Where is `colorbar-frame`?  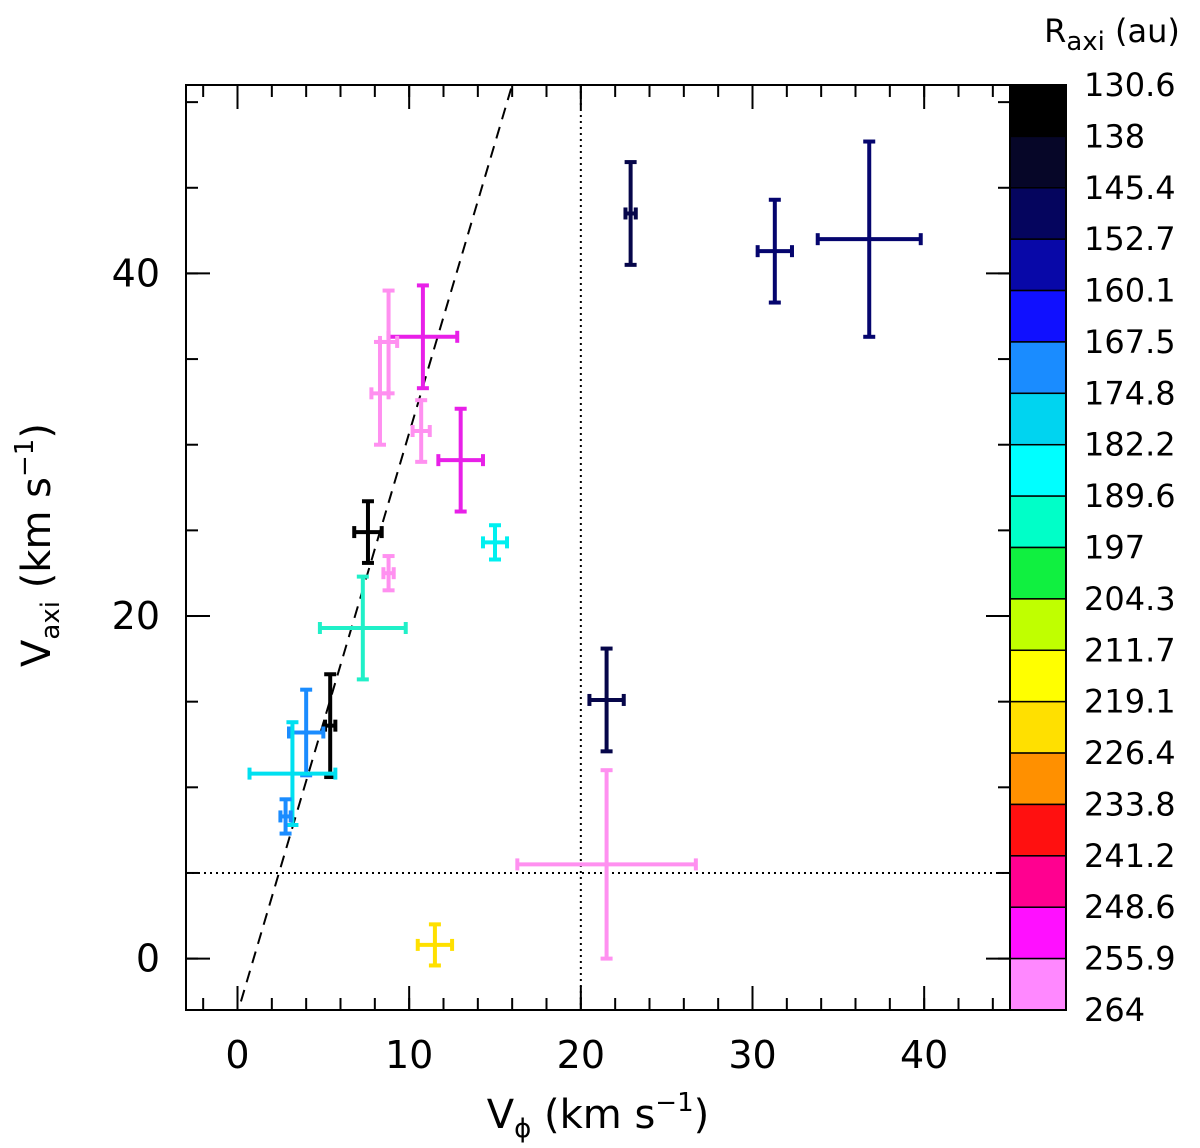
colorbar-frame is located at coordinates (1038, 547).